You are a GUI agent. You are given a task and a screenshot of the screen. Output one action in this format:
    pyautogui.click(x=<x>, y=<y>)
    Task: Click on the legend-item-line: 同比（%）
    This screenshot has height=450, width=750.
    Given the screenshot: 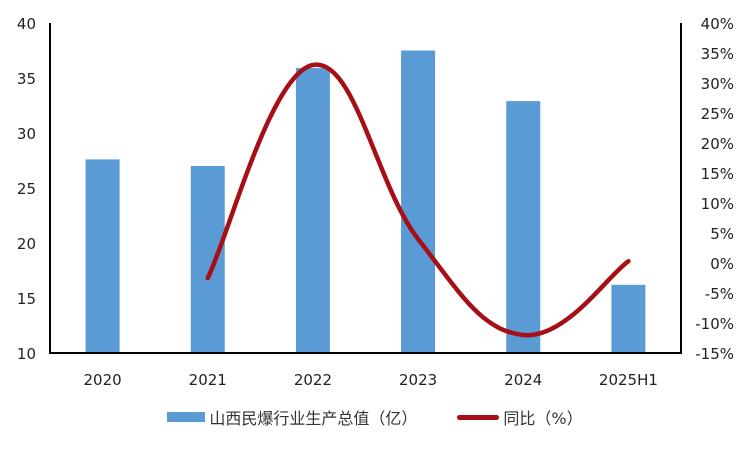 What is the action you would take?
    pyautogui.click(x=520, y=417)
    